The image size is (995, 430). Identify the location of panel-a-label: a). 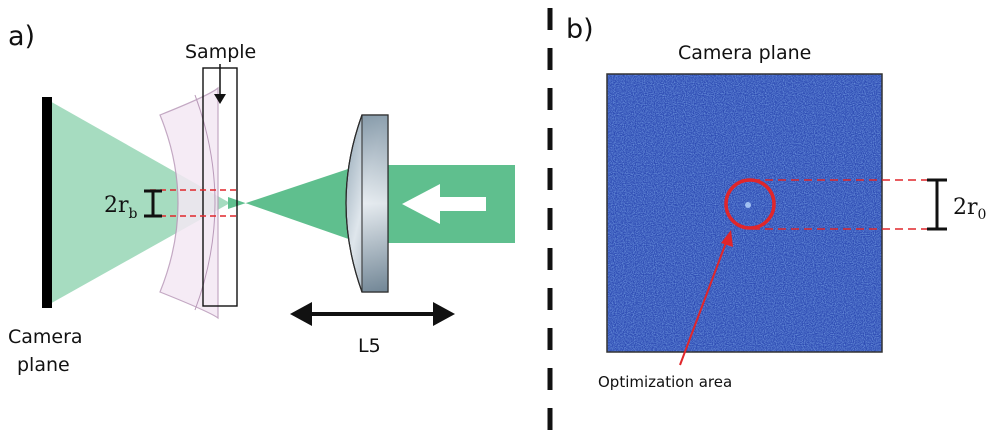
(21, 36).